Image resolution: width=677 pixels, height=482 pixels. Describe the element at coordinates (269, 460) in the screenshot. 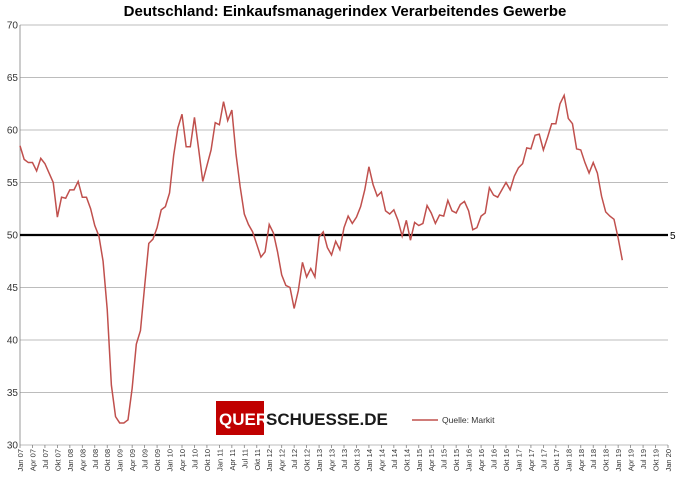

I see `x-tick-label: Jan 12` at that location.